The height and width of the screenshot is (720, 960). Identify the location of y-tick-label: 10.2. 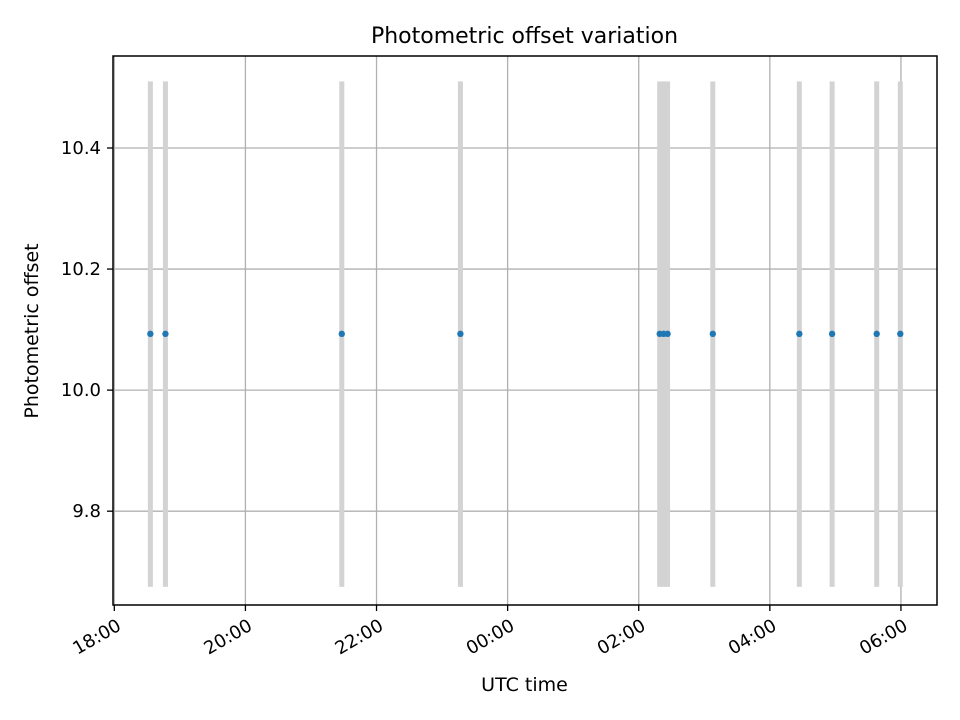
(81, 269).